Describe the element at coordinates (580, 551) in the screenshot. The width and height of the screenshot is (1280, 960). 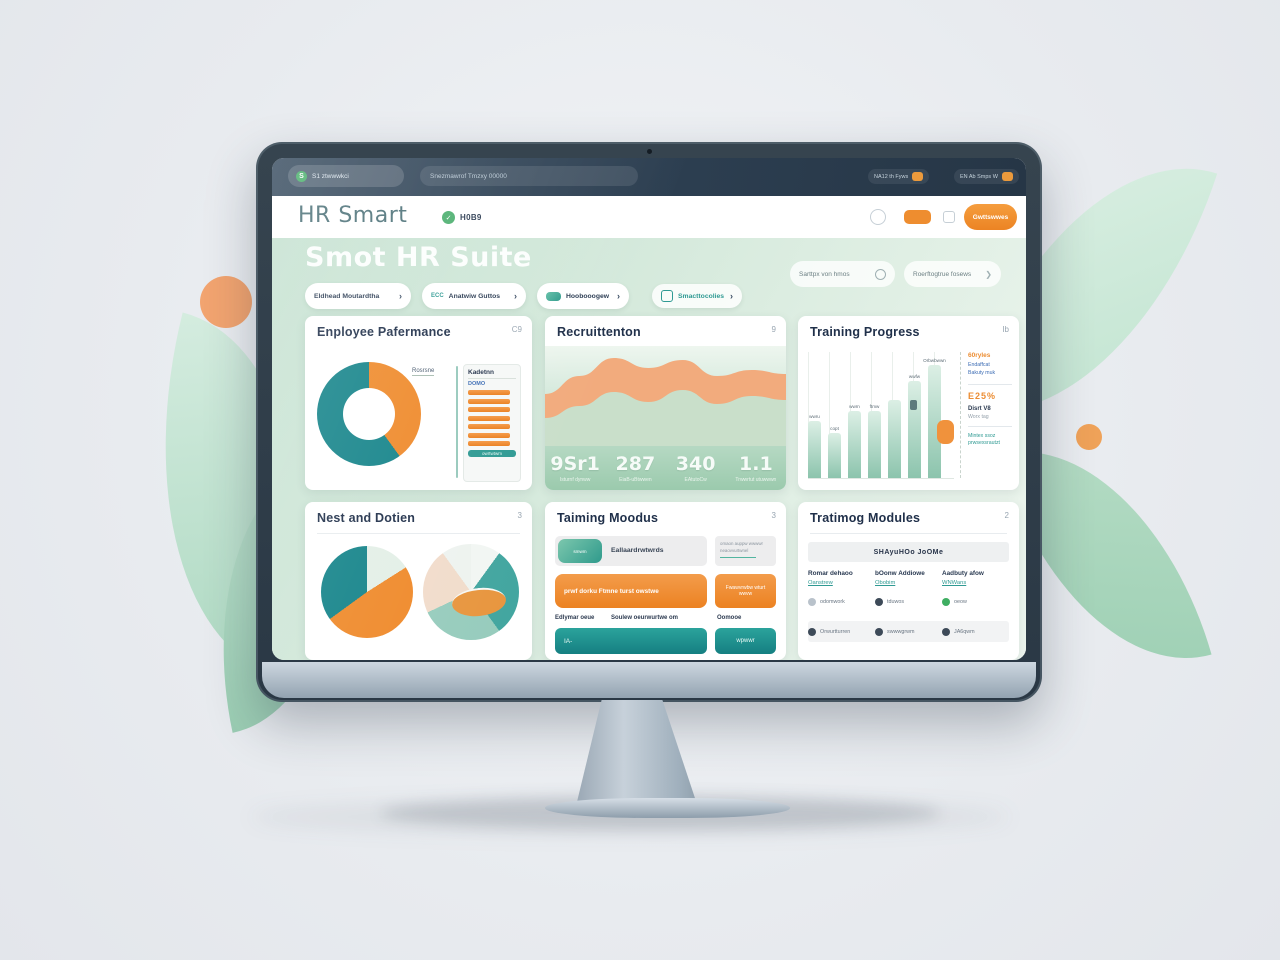
I see `module-chip: smwm` at that location.